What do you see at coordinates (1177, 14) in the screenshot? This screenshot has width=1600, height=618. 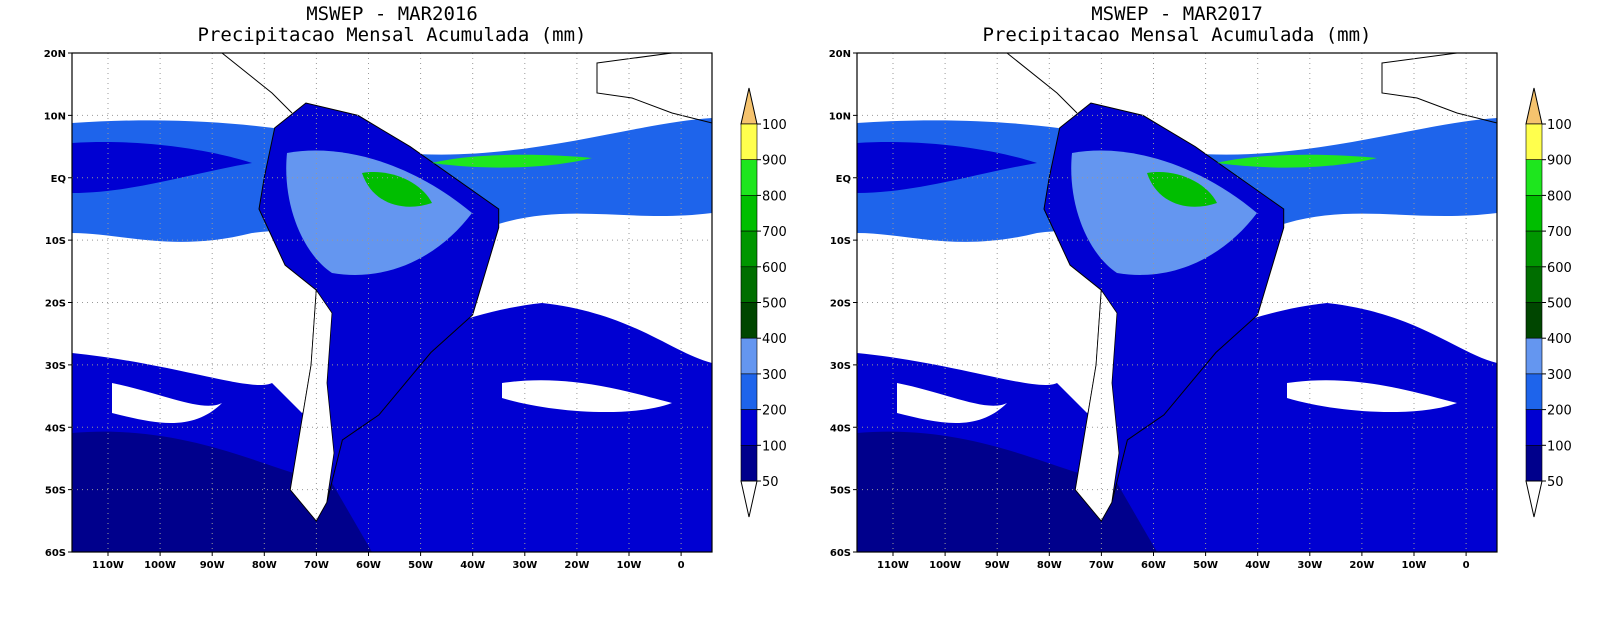 I see `map-title: MSWEP - MAR2017` at bounding box center [1177, 14].